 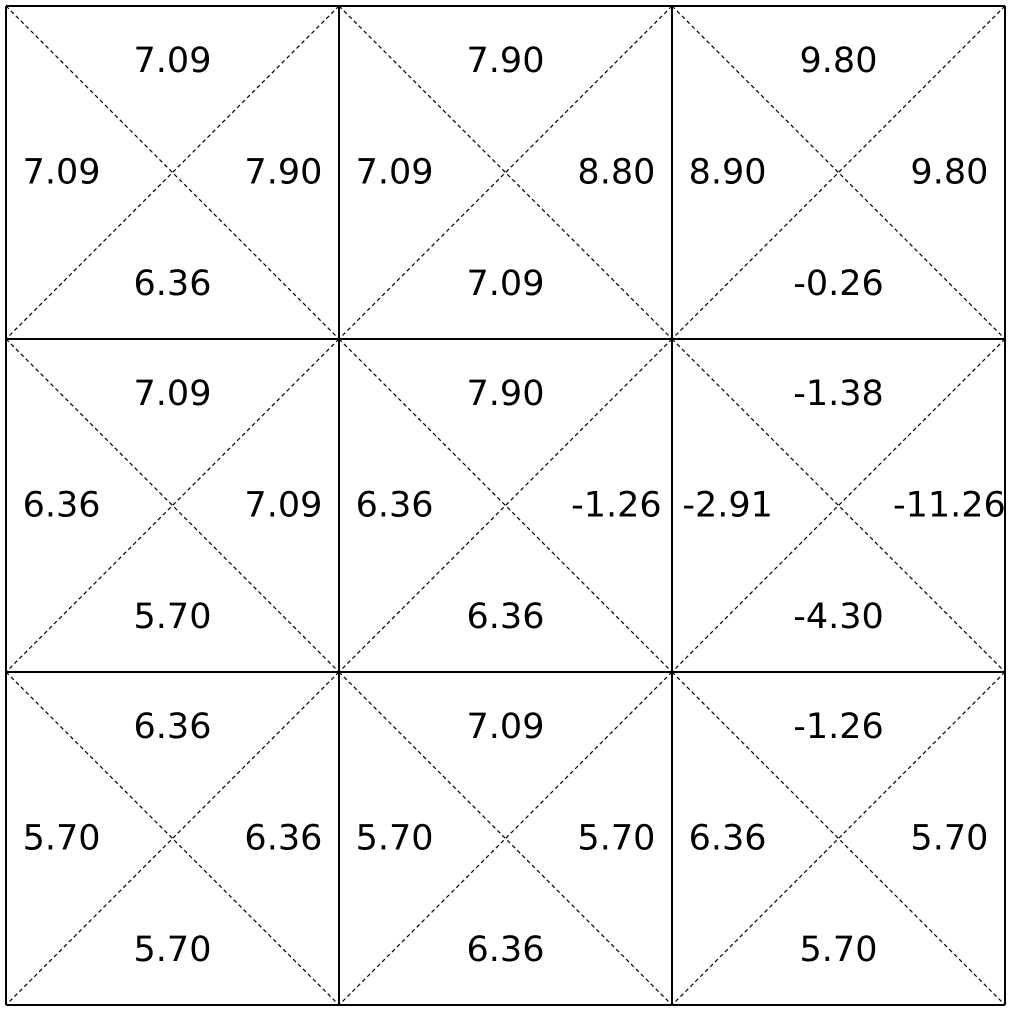 I want to click on cell-value-right: -11.26, so click(x=949, y=506).